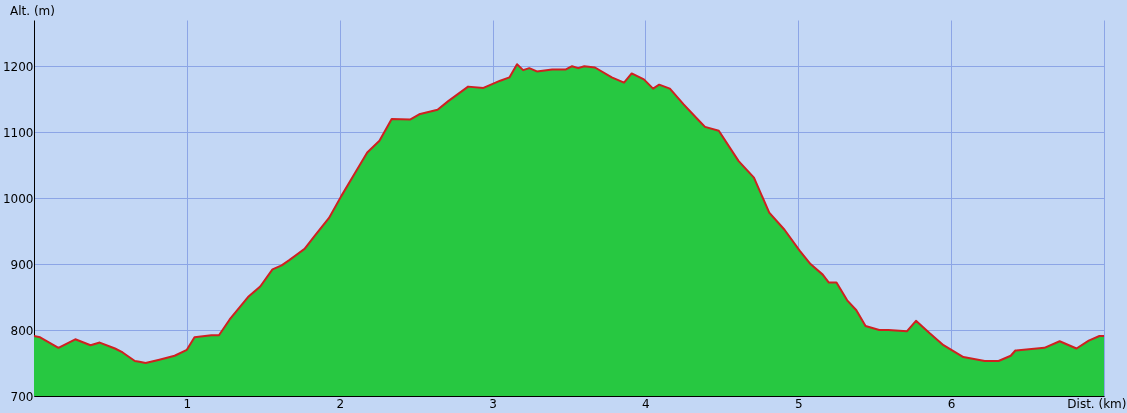 The image size is (1127, 413). Describe the element at coordinates (646, 403) in the screenshot. I see `x-tick-label: 4` at that location.